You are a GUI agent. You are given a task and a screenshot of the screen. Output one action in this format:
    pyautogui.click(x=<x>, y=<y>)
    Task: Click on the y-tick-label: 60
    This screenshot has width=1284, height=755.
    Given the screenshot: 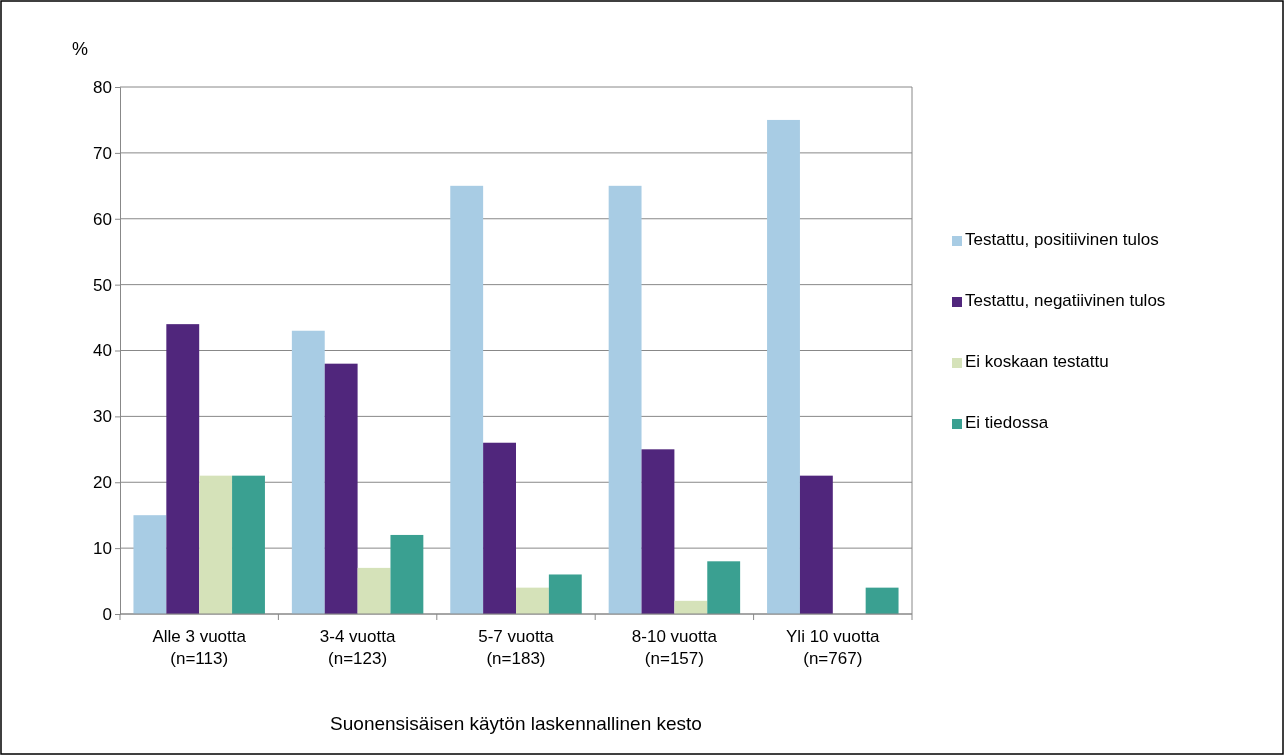 What is the action you would take?
    pyautogui.click(x=102, y=219)
    